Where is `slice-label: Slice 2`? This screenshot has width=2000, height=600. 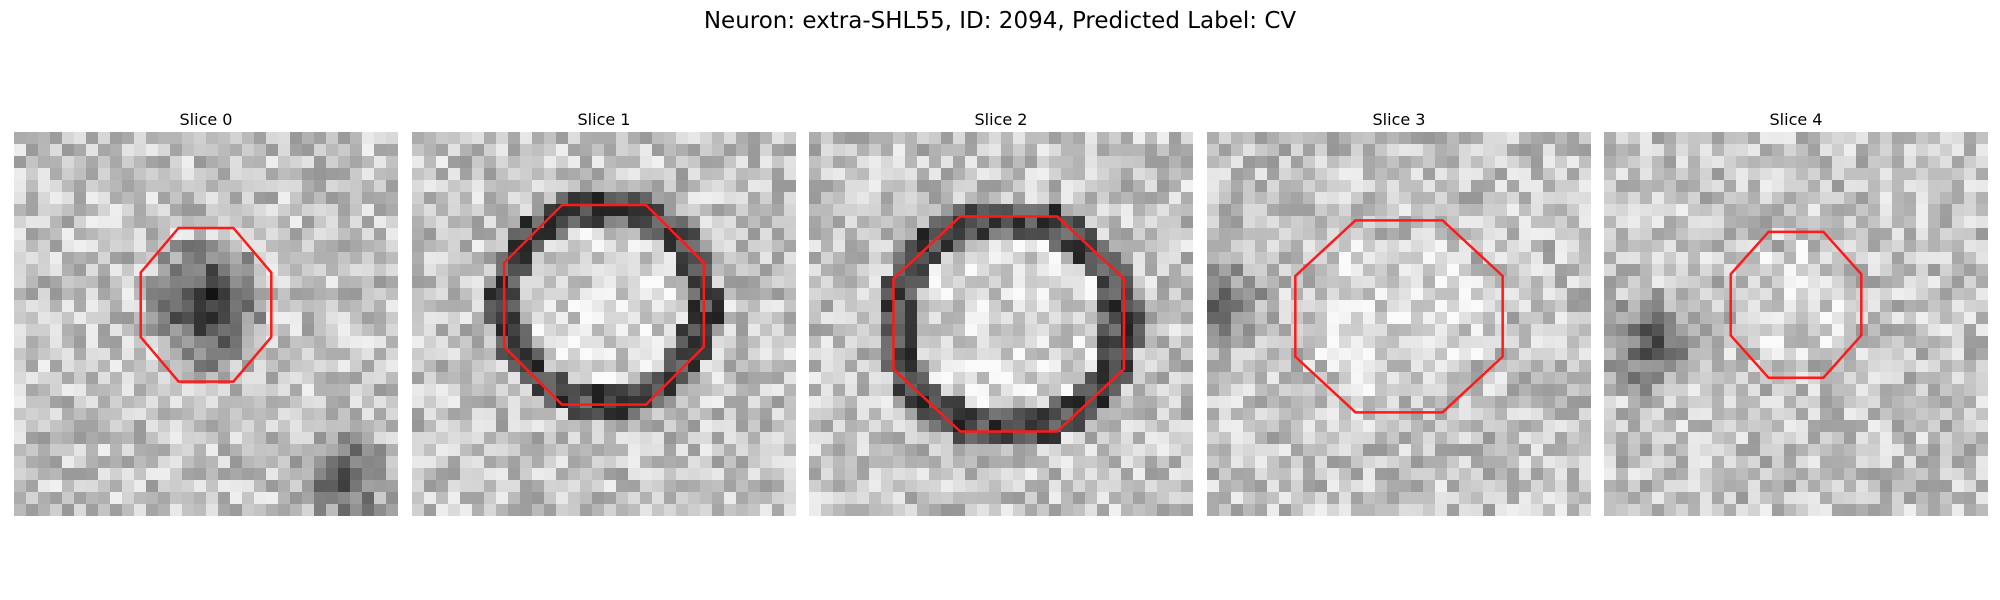 slice-label: Slice 2 is located at coordinates (1001, 119).